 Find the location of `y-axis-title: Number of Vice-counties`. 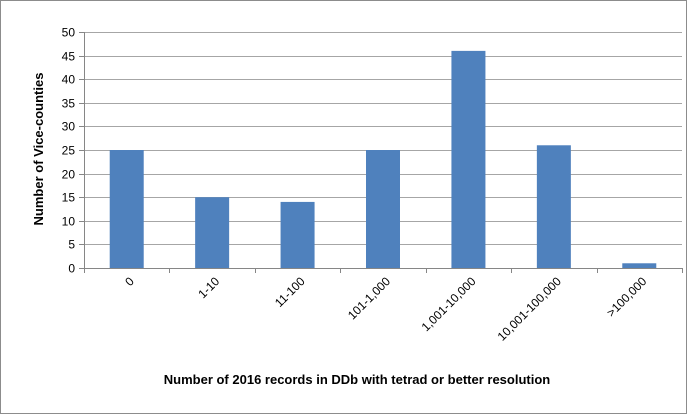

y-axis-title: Number of Vice-counties is located at coordinates (38, 149).